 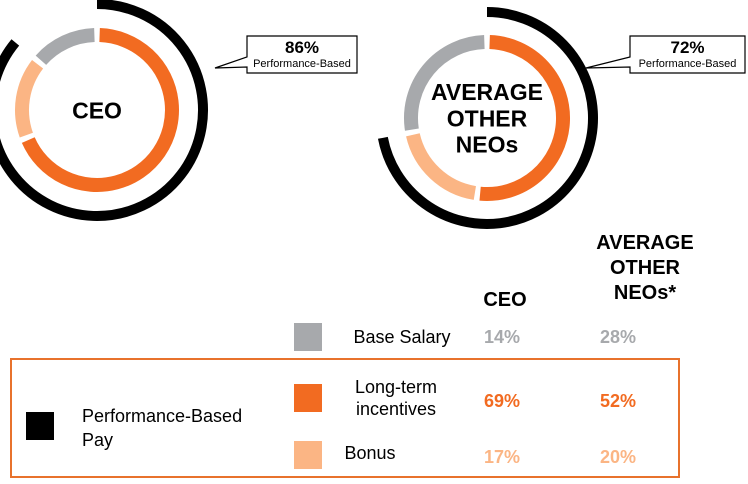 What do you see at coordinates (645, 293) in the screenshot?
I see `table-header-neo-line: NEOs*` at bounding box center [645, 293].